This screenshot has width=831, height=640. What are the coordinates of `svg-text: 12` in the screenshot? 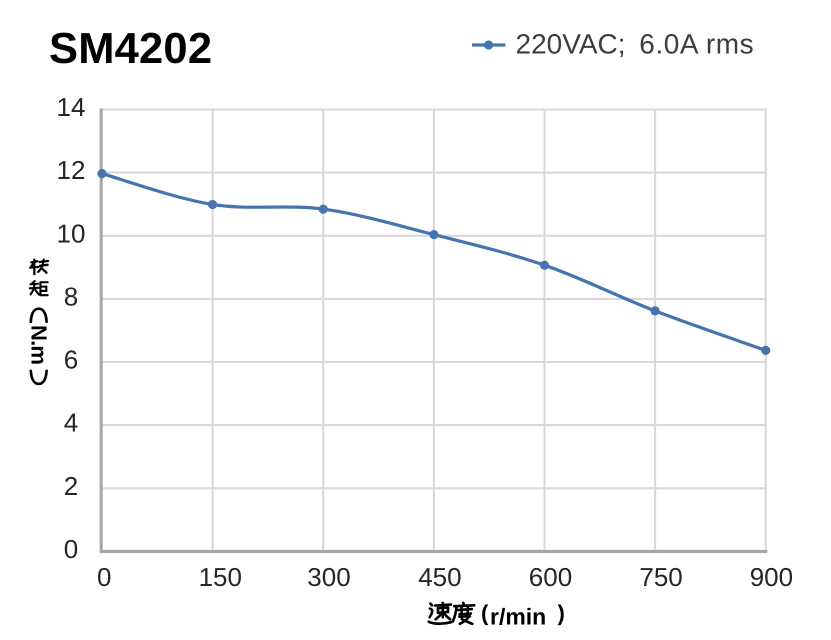 It's located at (71, 170).